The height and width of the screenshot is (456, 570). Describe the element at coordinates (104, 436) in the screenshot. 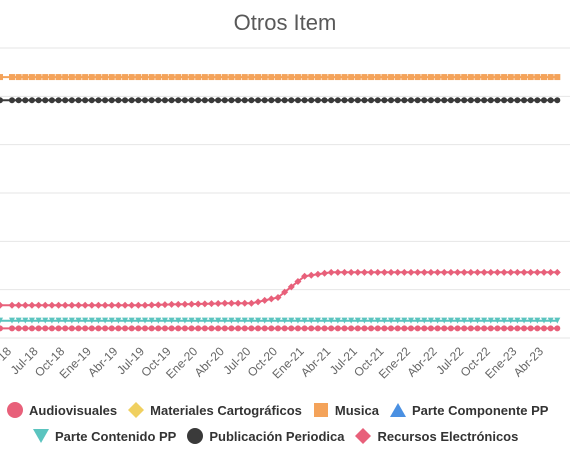

I see `legend-item-parte-contenido-pp: Parte Contenido PP` at that location.